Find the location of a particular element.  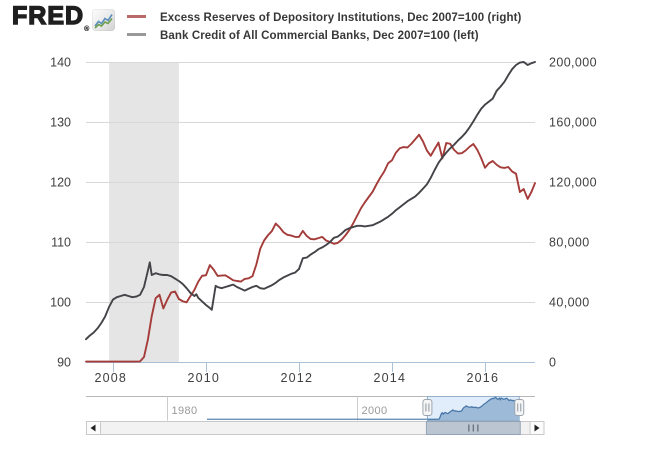

y-axis-left-label: 130 is located at coordinates (60, 123).